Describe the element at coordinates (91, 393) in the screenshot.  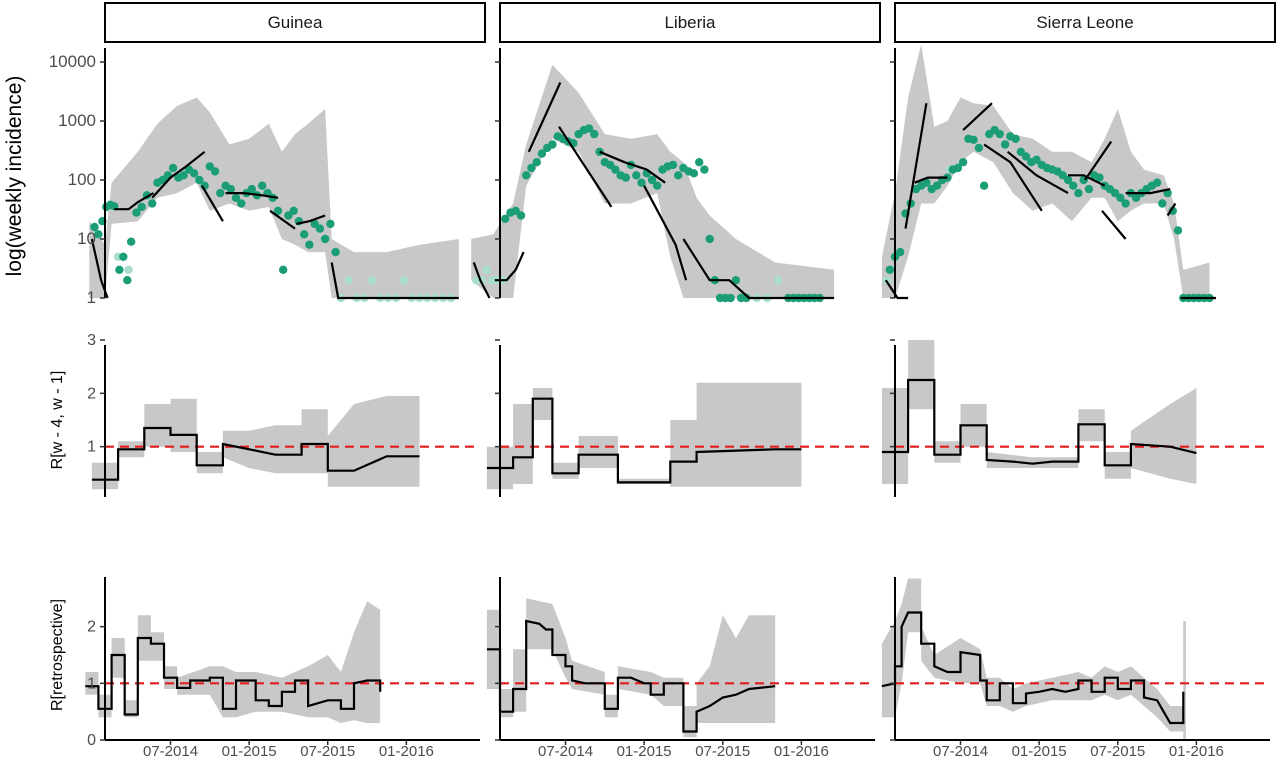
I see `y-tick-label: 2` at that location.